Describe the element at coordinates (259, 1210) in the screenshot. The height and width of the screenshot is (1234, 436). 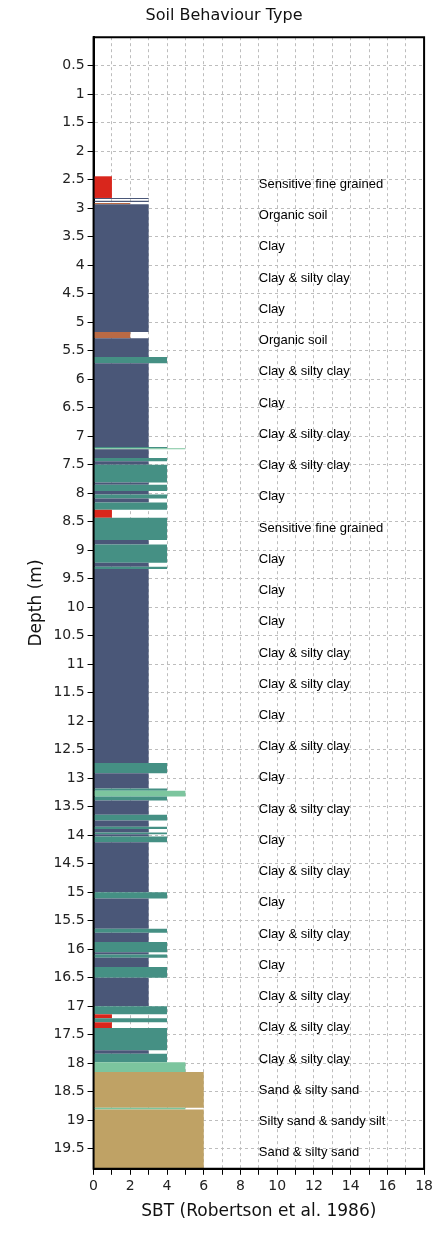
I see `x-axis-title: SBT (Robertson et al. 1986)` at that location.